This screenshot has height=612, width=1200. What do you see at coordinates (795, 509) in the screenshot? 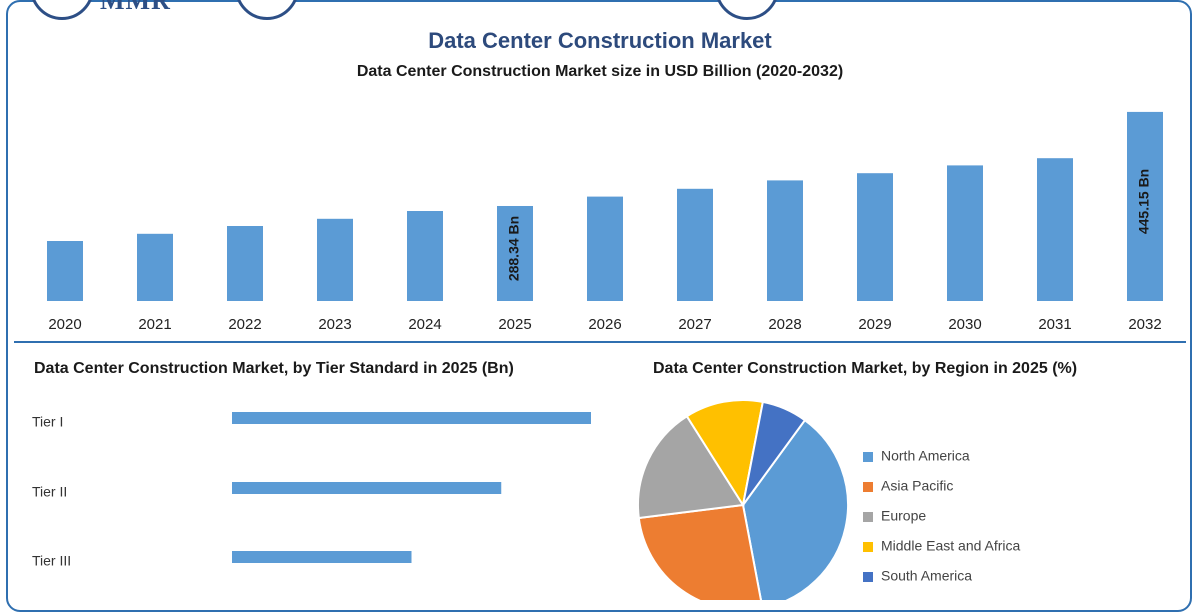
I see `pie-slice-north-america` at bounding box center [795, 509].